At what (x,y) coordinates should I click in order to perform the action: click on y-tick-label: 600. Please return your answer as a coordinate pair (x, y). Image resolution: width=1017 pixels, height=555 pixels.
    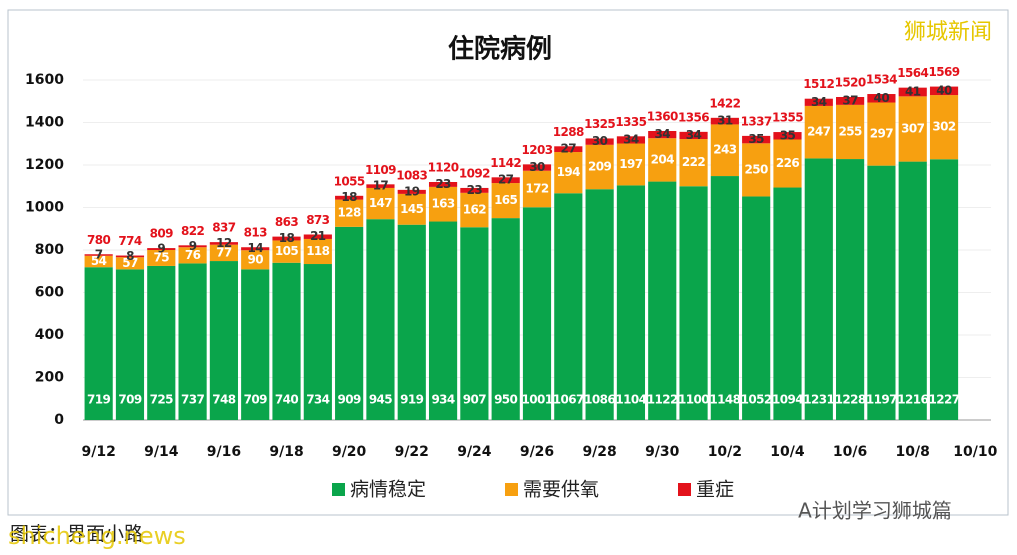
    Looking at the image, I should click on (49, 293).